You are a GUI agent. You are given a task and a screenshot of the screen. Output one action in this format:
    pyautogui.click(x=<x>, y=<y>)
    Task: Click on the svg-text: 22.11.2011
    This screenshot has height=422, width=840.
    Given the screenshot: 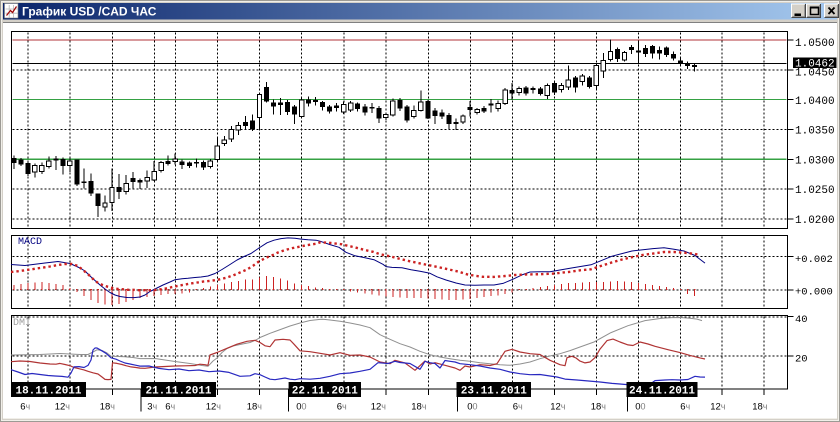 What is the action you would take?
    pyautogui.click(x=325, y=392)
    